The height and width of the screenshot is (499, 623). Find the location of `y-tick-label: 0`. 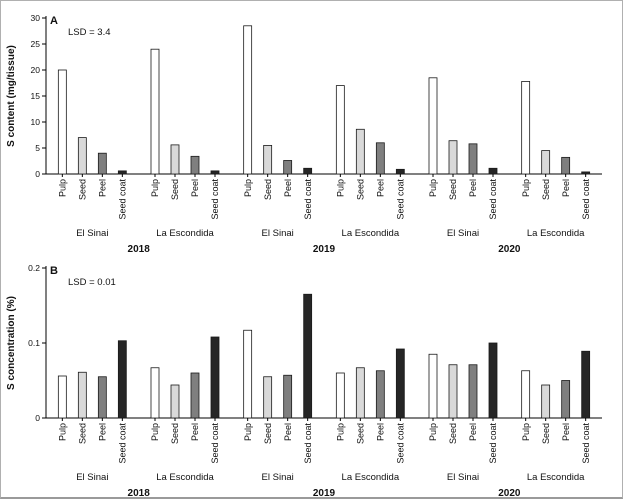

y-tick-label: 0 is located at coordinates (37, 418).